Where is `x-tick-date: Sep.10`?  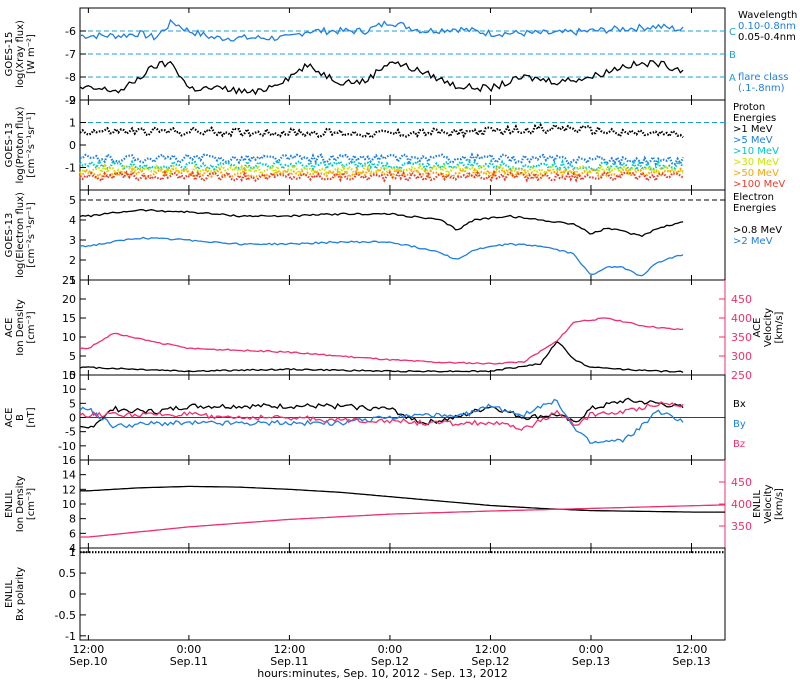
x-tick-date: Sep.10 is located at coordinates (88, 661).